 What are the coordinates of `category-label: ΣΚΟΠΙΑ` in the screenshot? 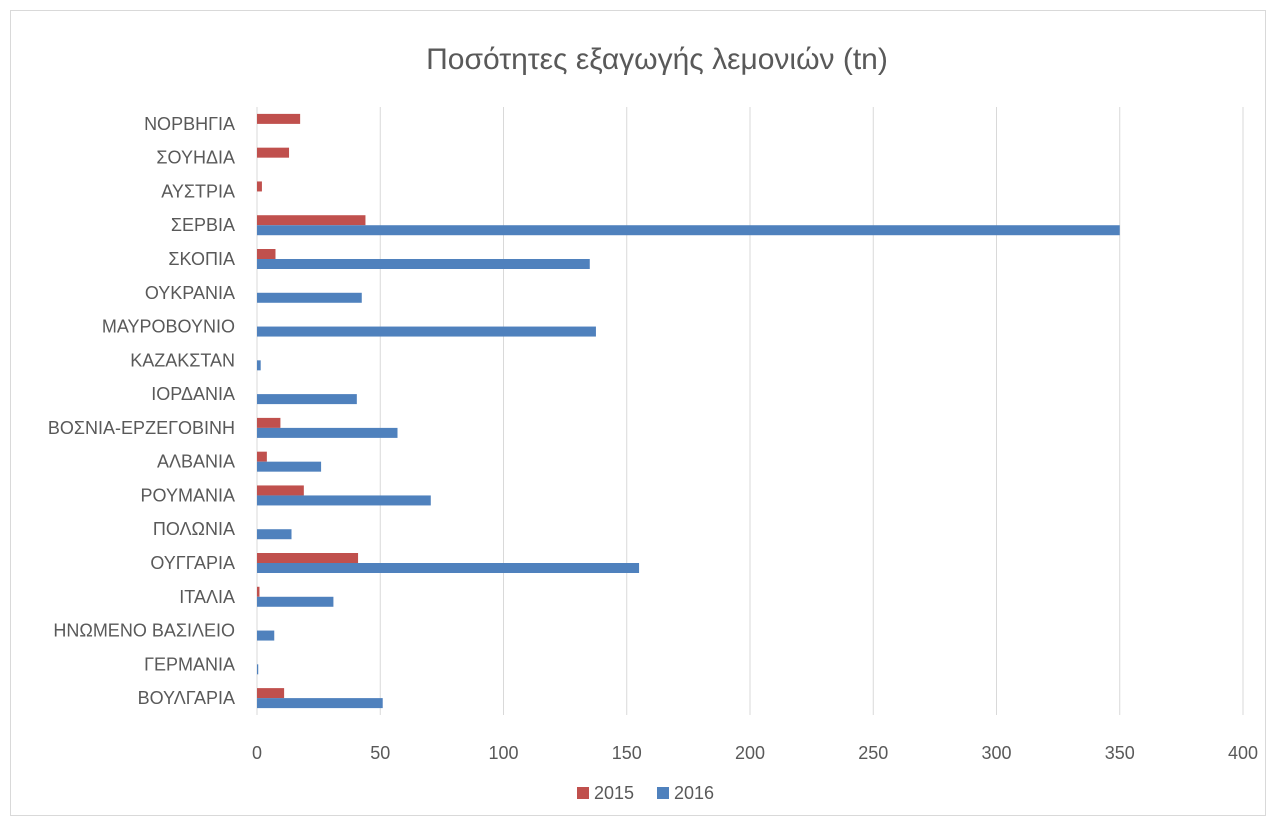 It's located at (201, 259).